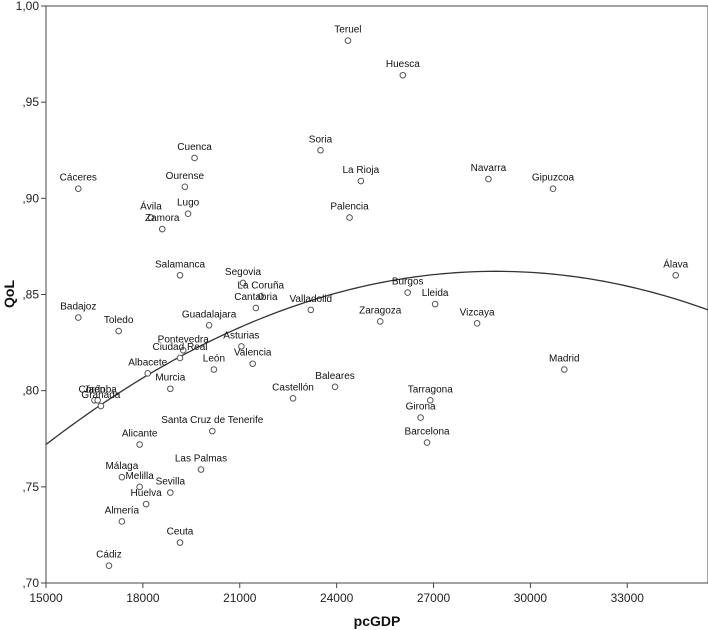 The image size is (708, 630). What do you see at coordinates (119, 320) in the screenshot?
I see `point-label: Toledo` at bounding box center [119, 320].